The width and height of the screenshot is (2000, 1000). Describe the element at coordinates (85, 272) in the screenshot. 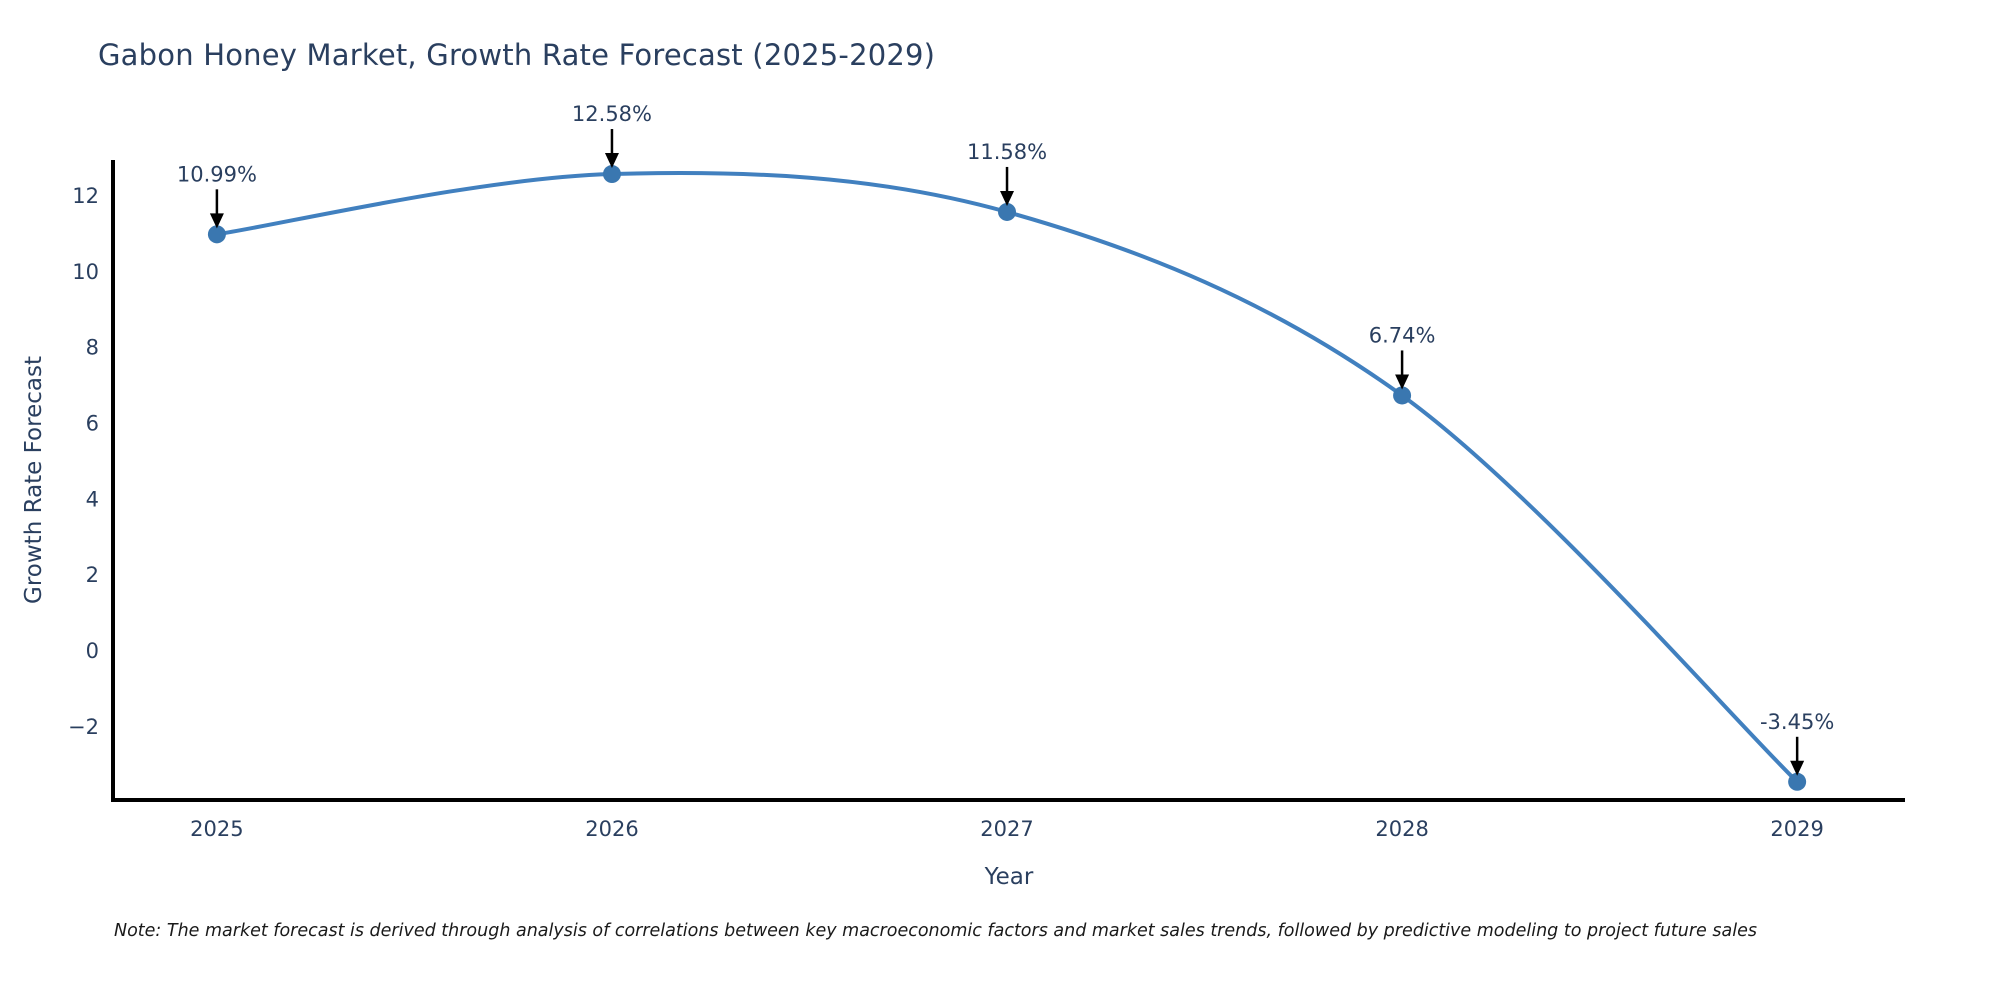

I see `y-tick-label: 10` at that location.